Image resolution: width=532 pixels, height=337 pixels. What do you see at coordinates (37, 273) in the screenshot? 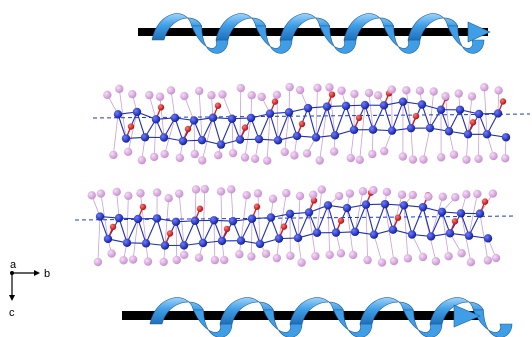
I see `b-axis-arrowhead` at bounding box center [37, 273].